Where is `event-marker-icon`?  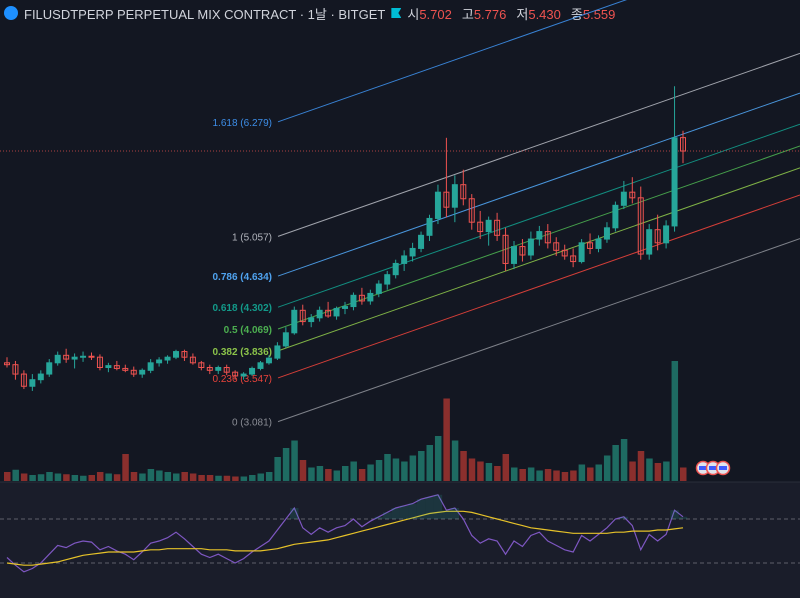 event-marker-icon is located at coordinates (723, 468).